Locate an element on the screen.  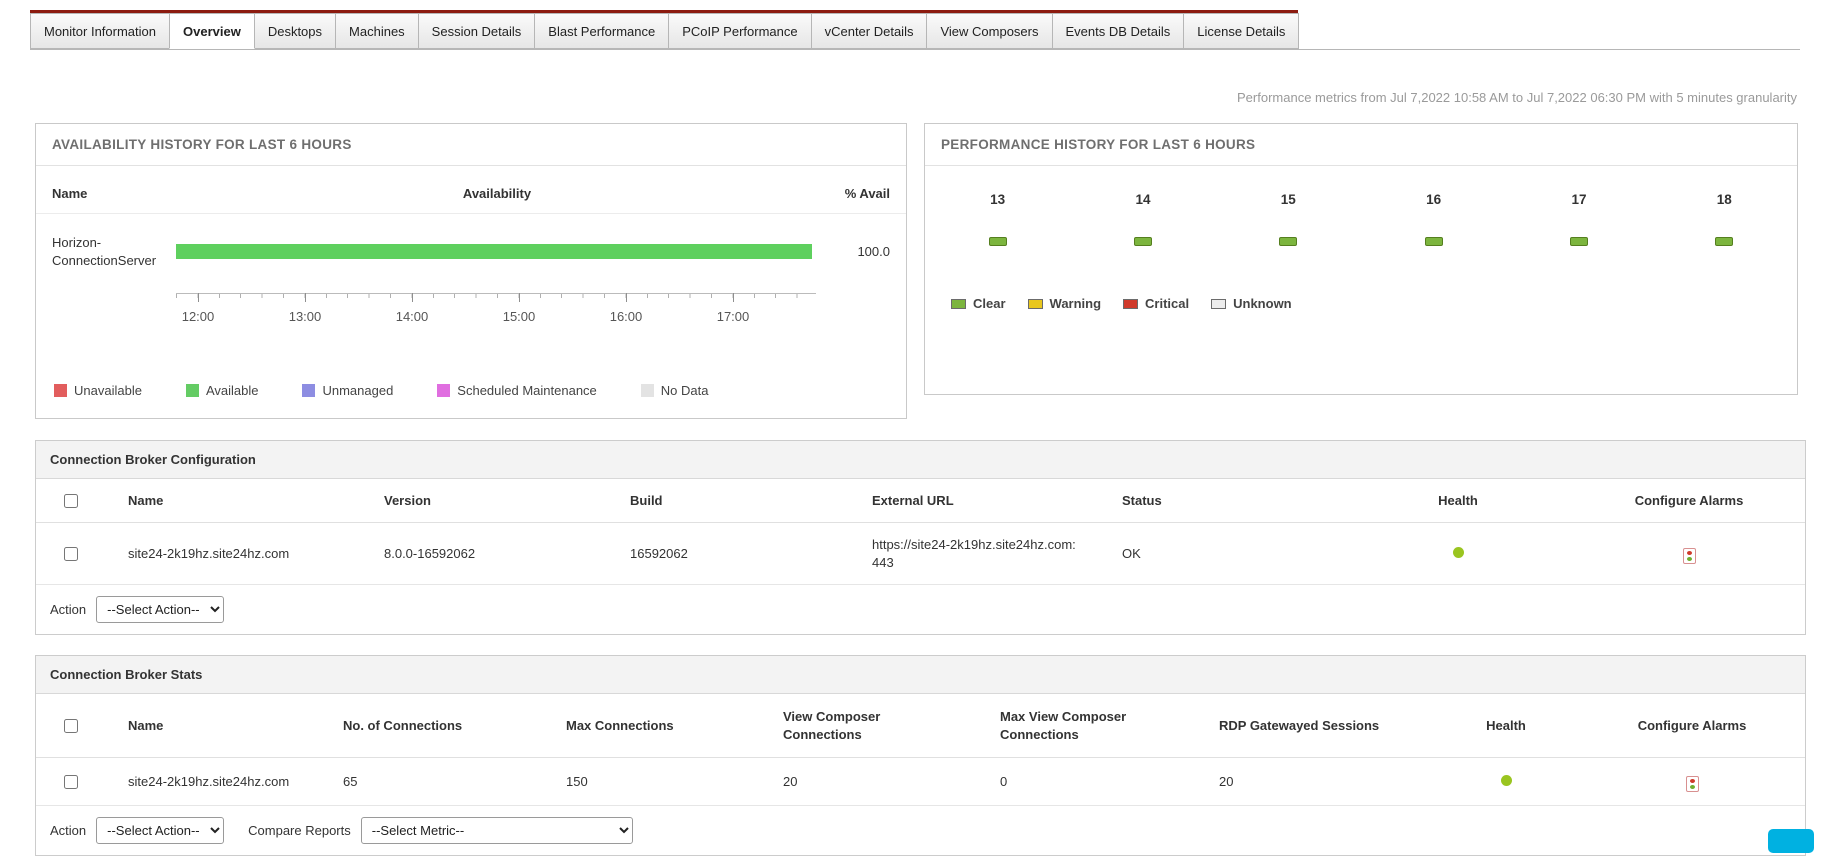
tab-underline is located at coordinates (915, 49).